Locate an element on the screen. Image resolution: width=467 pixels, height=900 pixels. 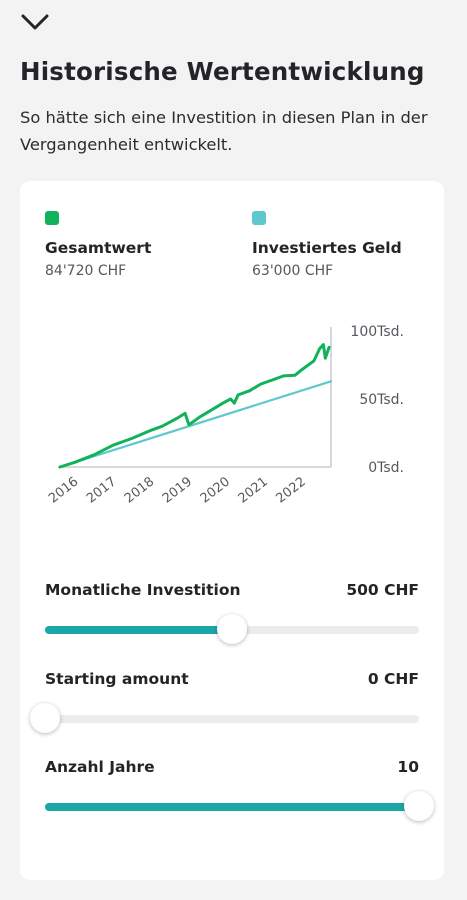
slider-value: 500 CHF is located at coordinates (382, 590).